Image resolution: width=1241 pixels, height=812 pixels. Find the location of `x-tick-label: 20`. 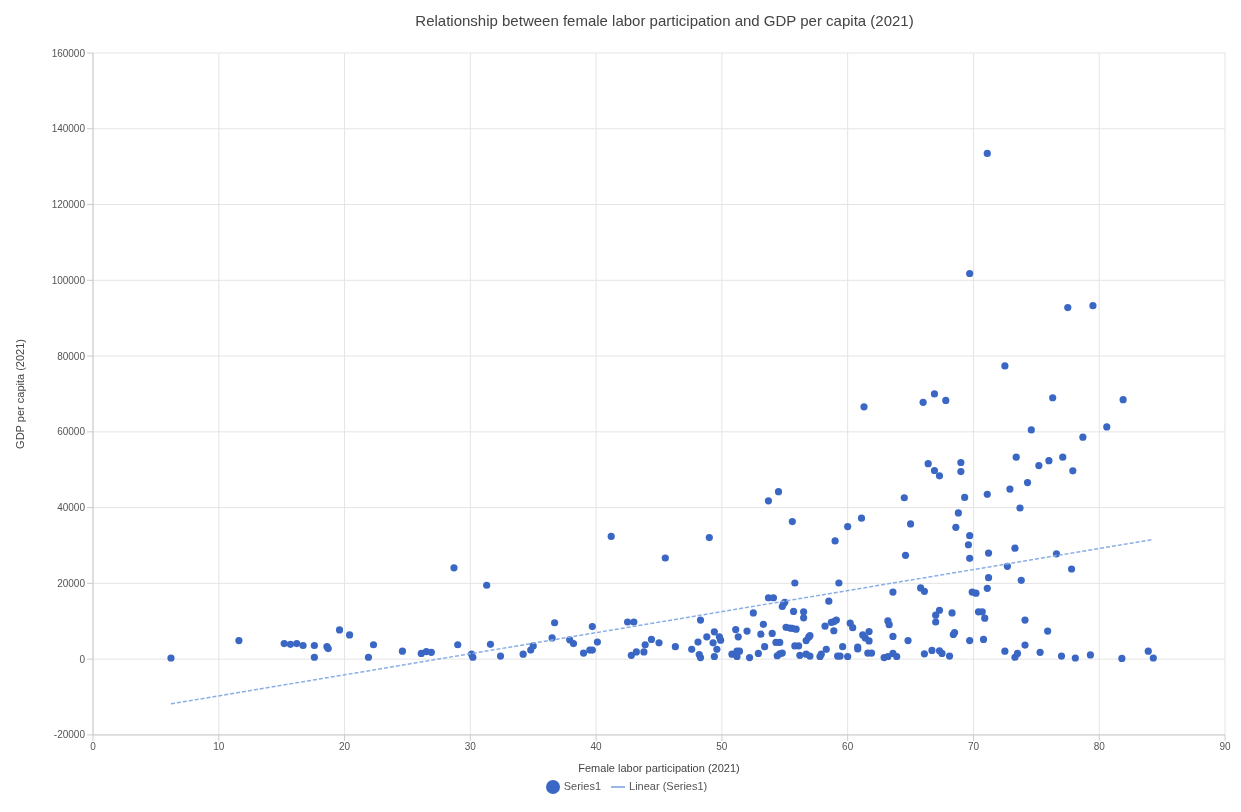

x-tick-label: 20 is located at coordinates (344, 747).